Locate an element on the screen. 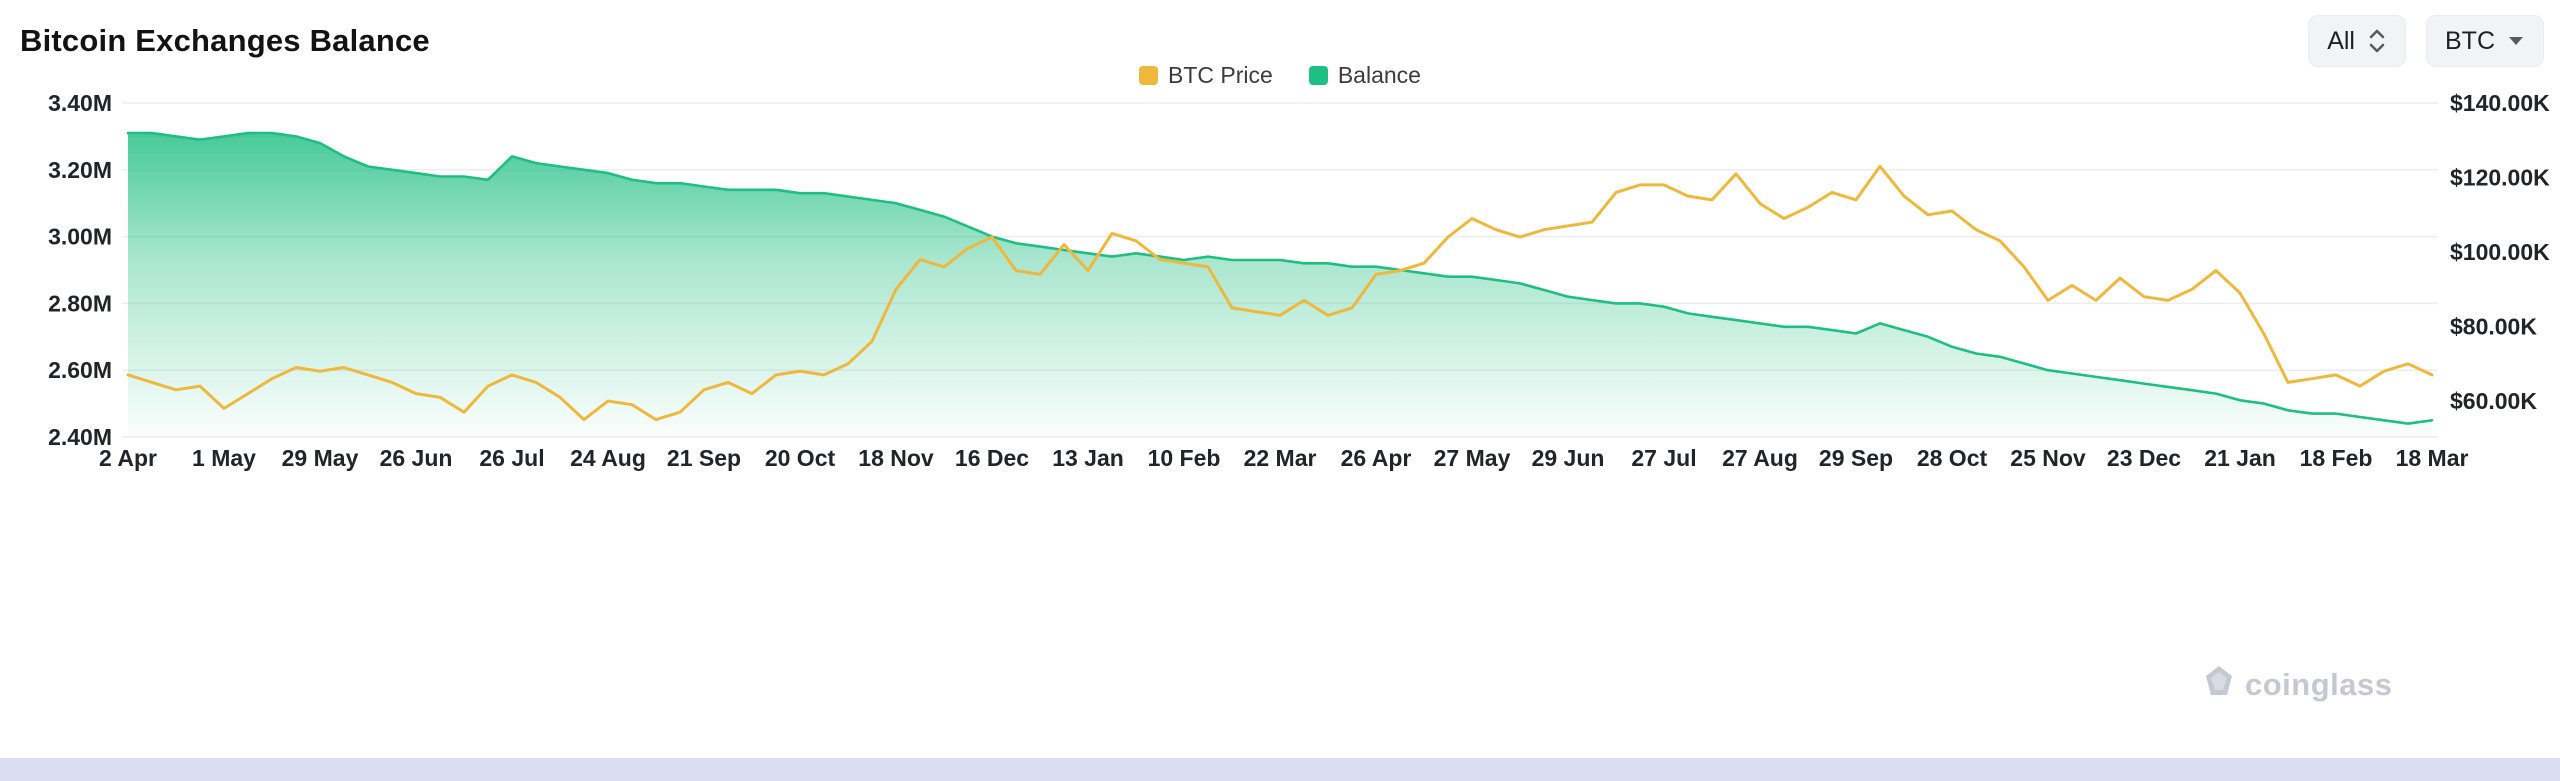 The width and height of the screenshot is (2560, 781). balance-swatch is located at coordinates (1318, 75).